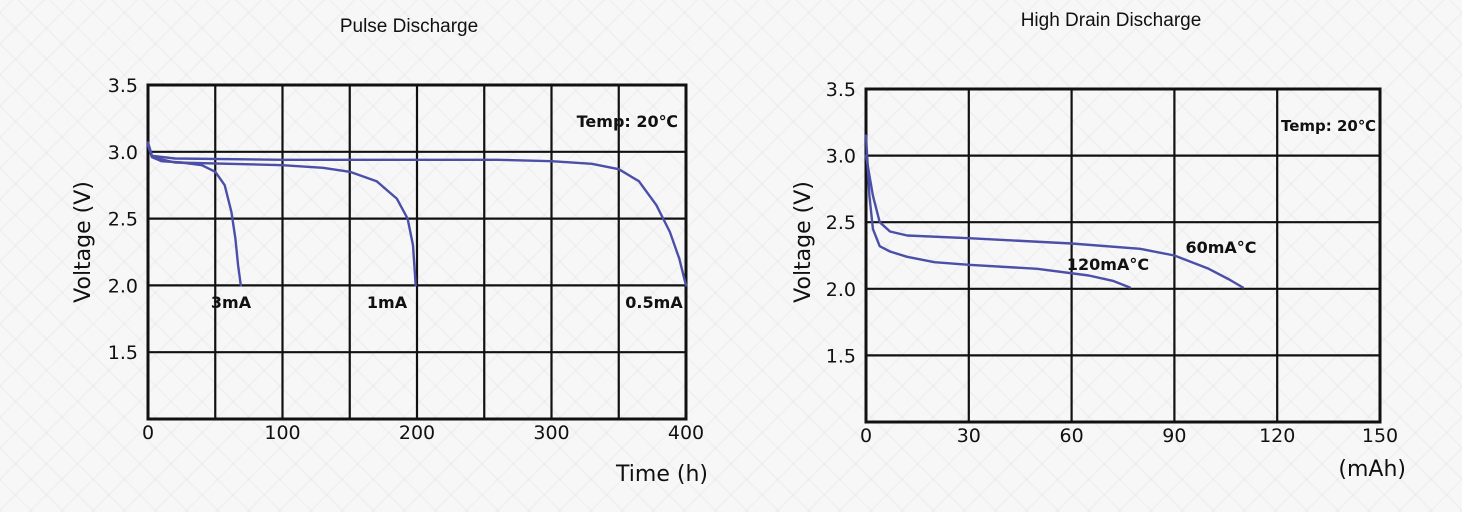  I want to click on x-tick-label: 400, so click(686, 433).